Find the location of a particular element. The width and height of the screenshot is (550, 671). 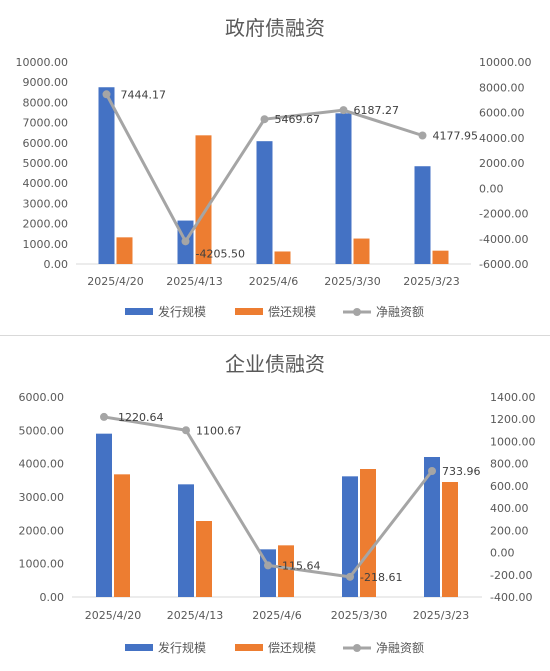

right-axis-tick-label: 10000.00 is located at coordinates (505, 62).